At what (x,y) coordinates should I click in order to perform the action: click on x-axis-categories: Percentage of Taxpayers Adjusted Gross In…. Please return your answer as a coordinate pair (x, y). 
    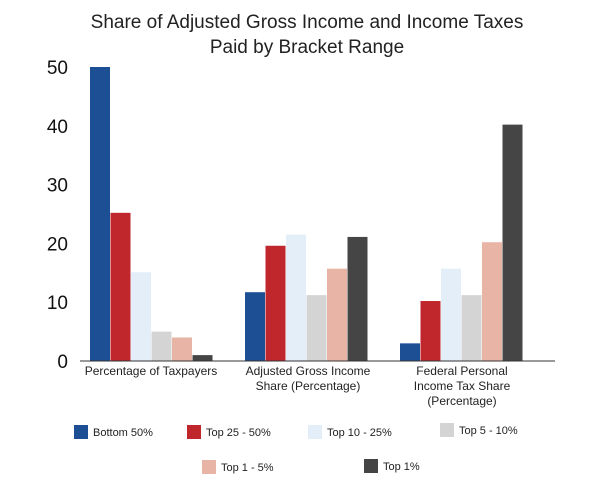
    Looking at the image, I should click on (298, 386).